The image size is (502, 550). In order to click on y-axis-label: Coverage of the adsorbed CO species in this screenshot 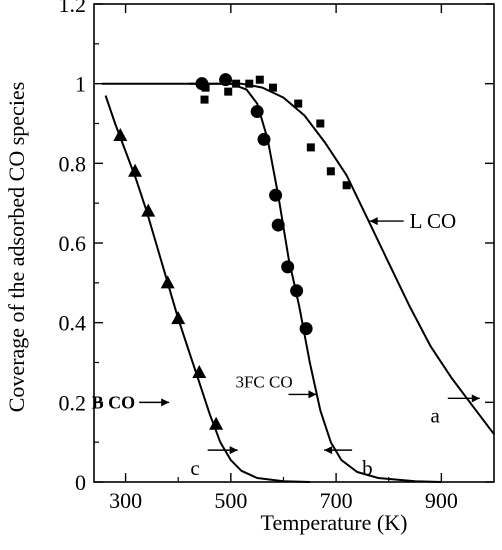, I will do `click(16, 247)`.